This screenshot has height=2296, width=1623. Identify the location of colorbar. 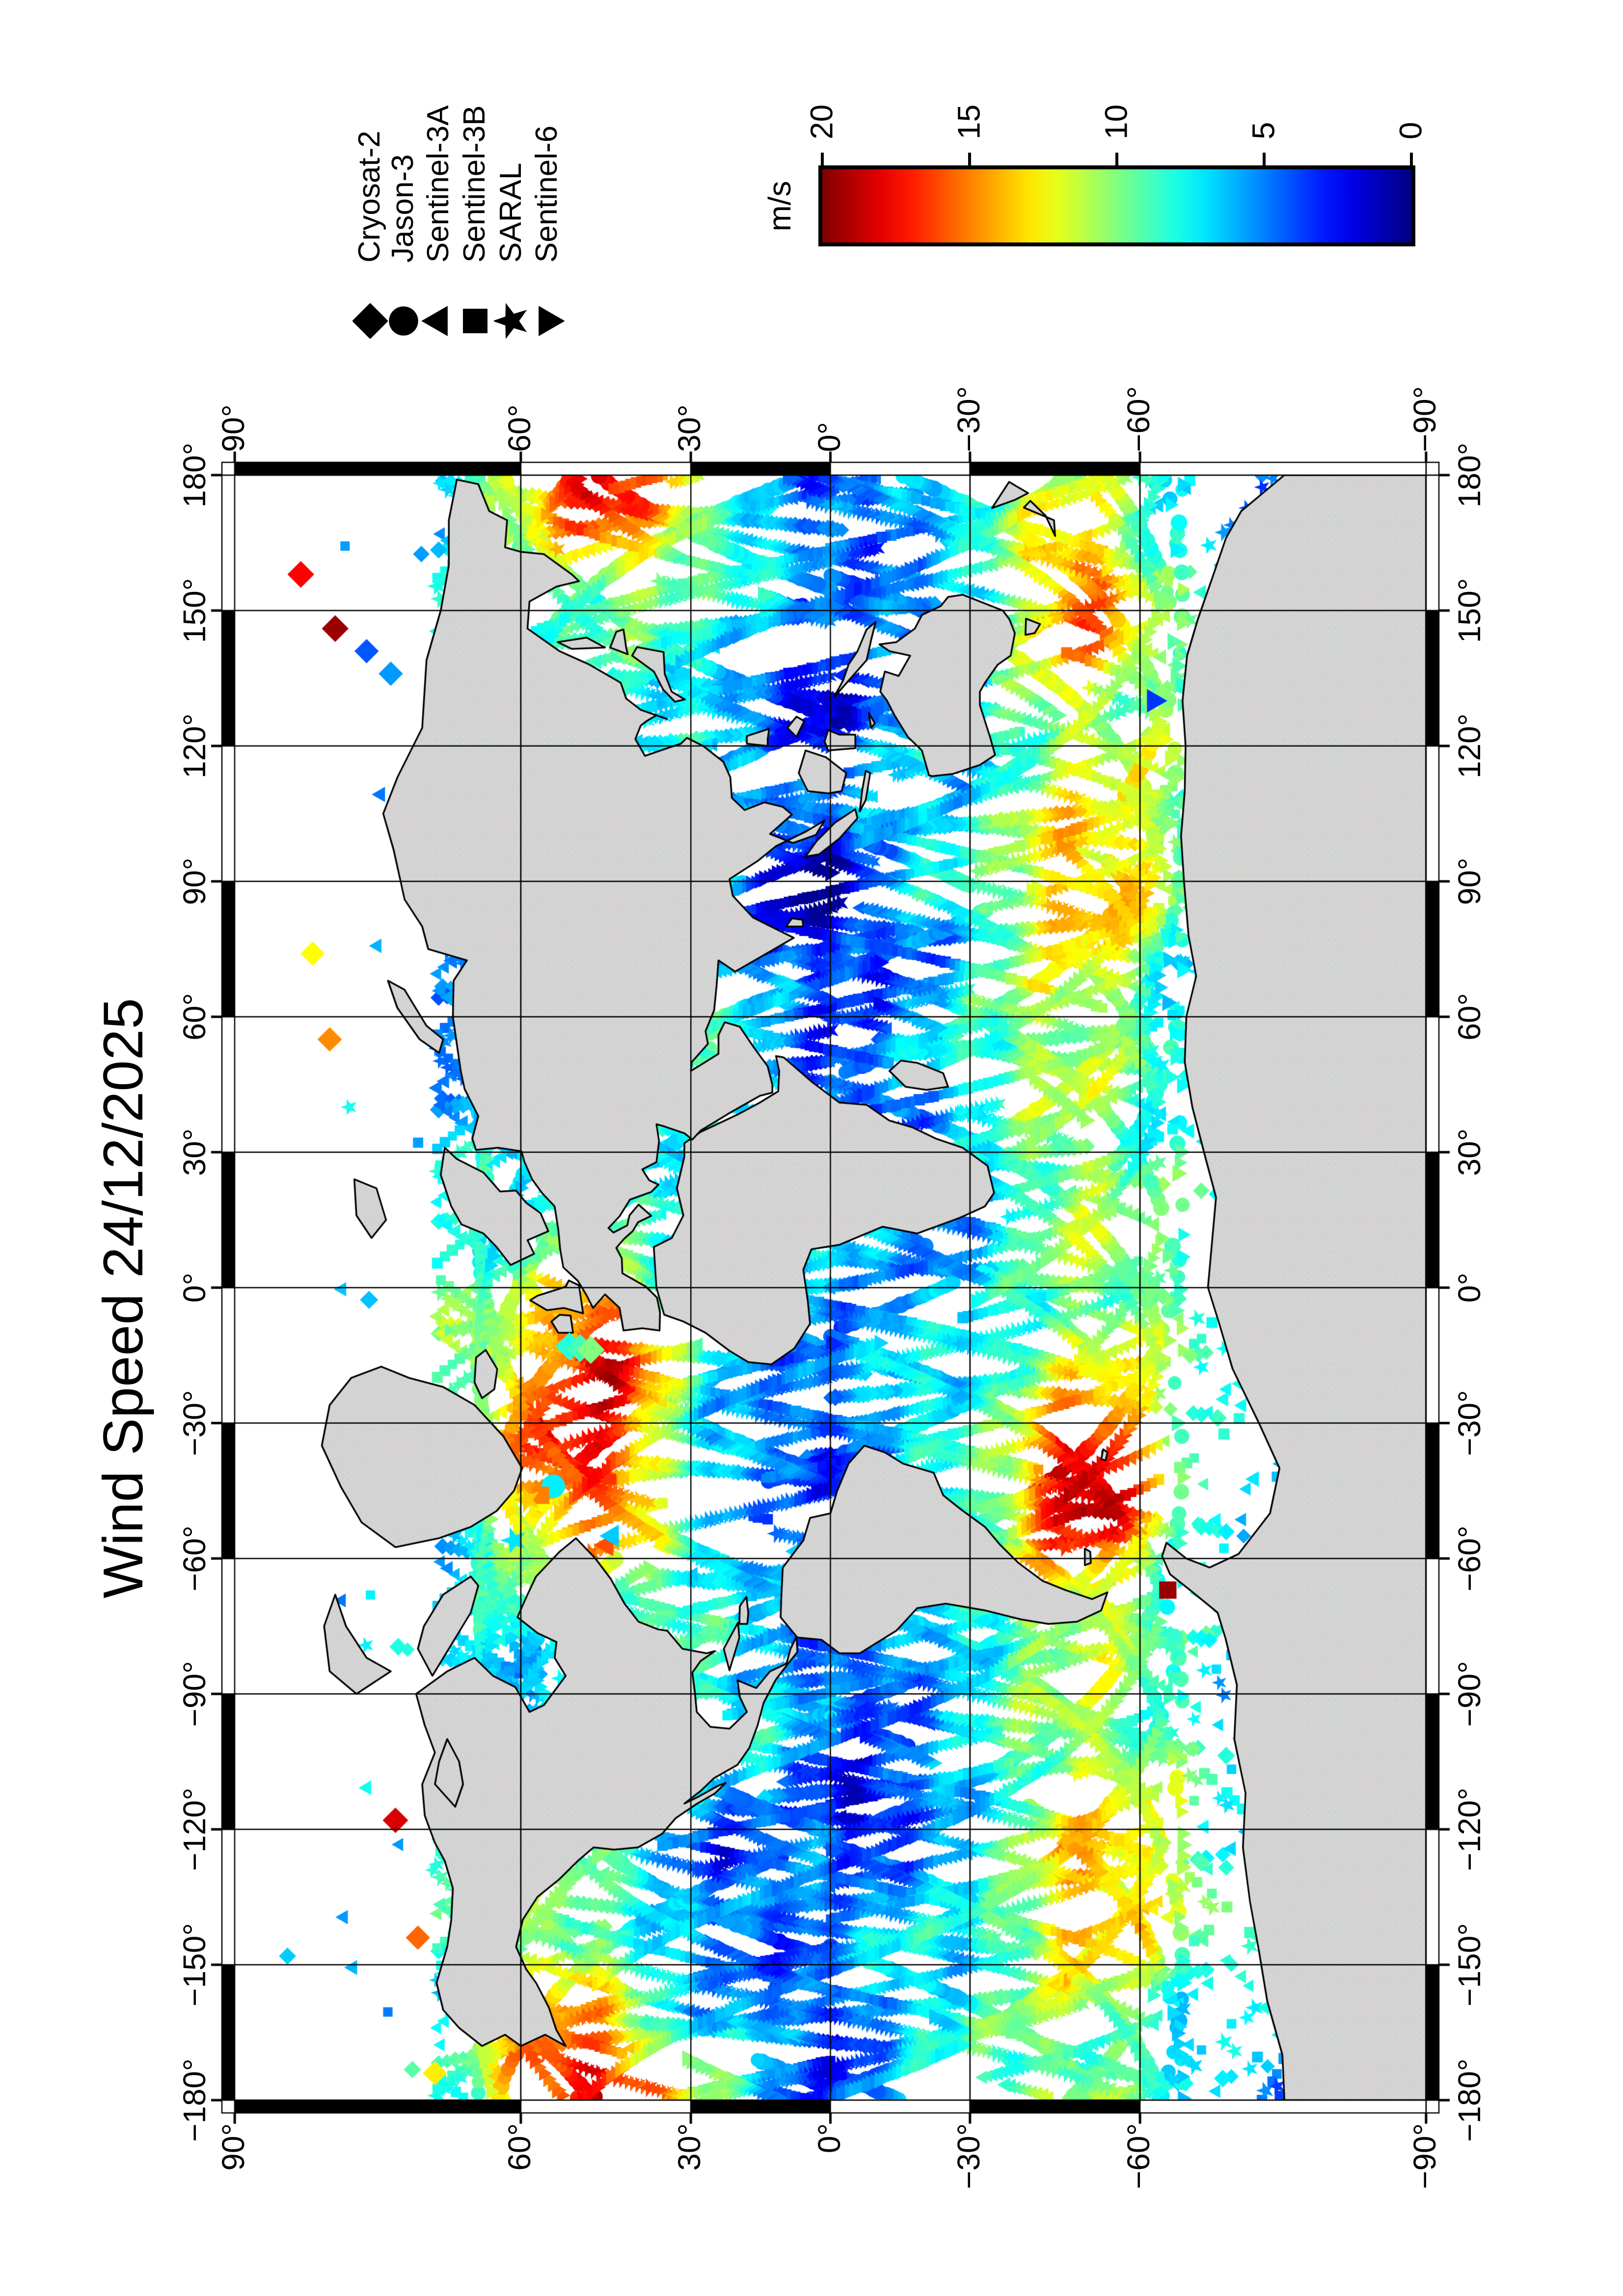
(1116, 205).